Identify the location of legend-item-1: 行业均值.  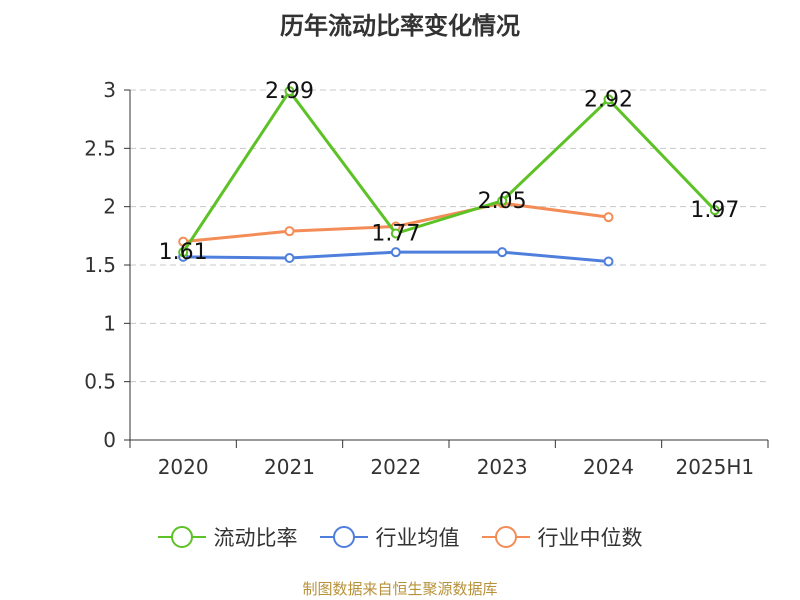
(389, 537).